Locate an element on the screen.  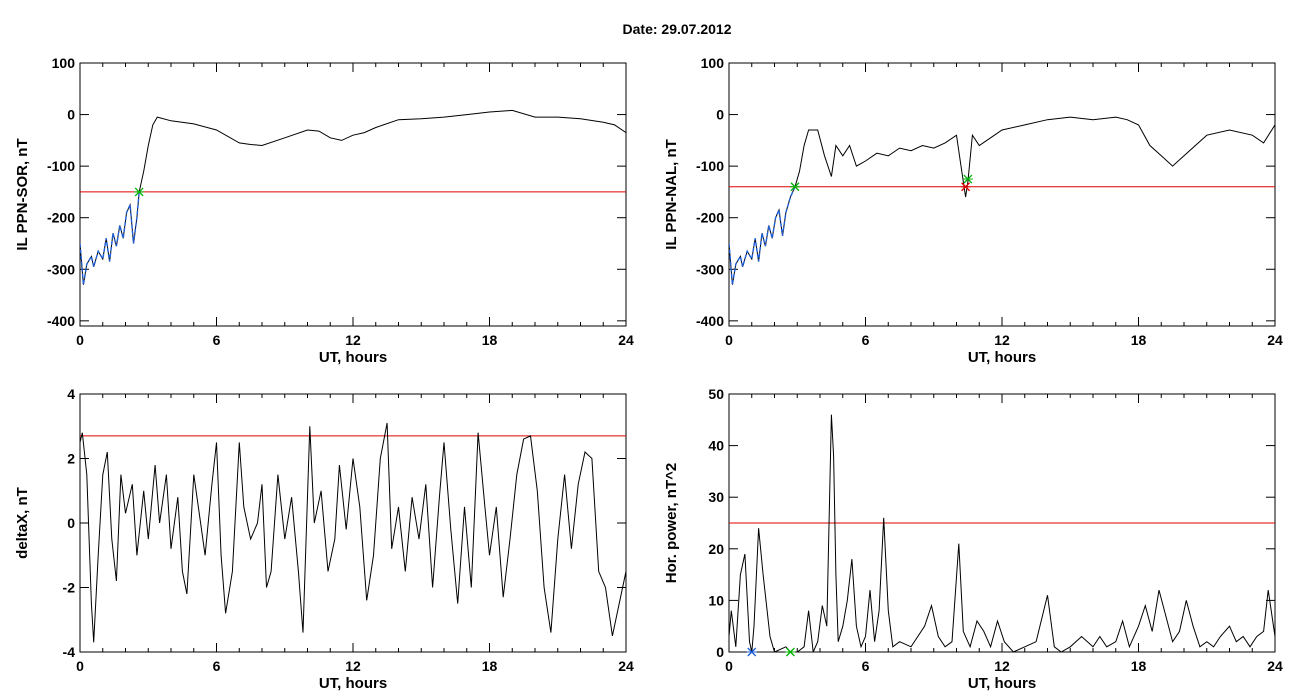
y-tick-label: 2 is located at coordinates (71, 459).